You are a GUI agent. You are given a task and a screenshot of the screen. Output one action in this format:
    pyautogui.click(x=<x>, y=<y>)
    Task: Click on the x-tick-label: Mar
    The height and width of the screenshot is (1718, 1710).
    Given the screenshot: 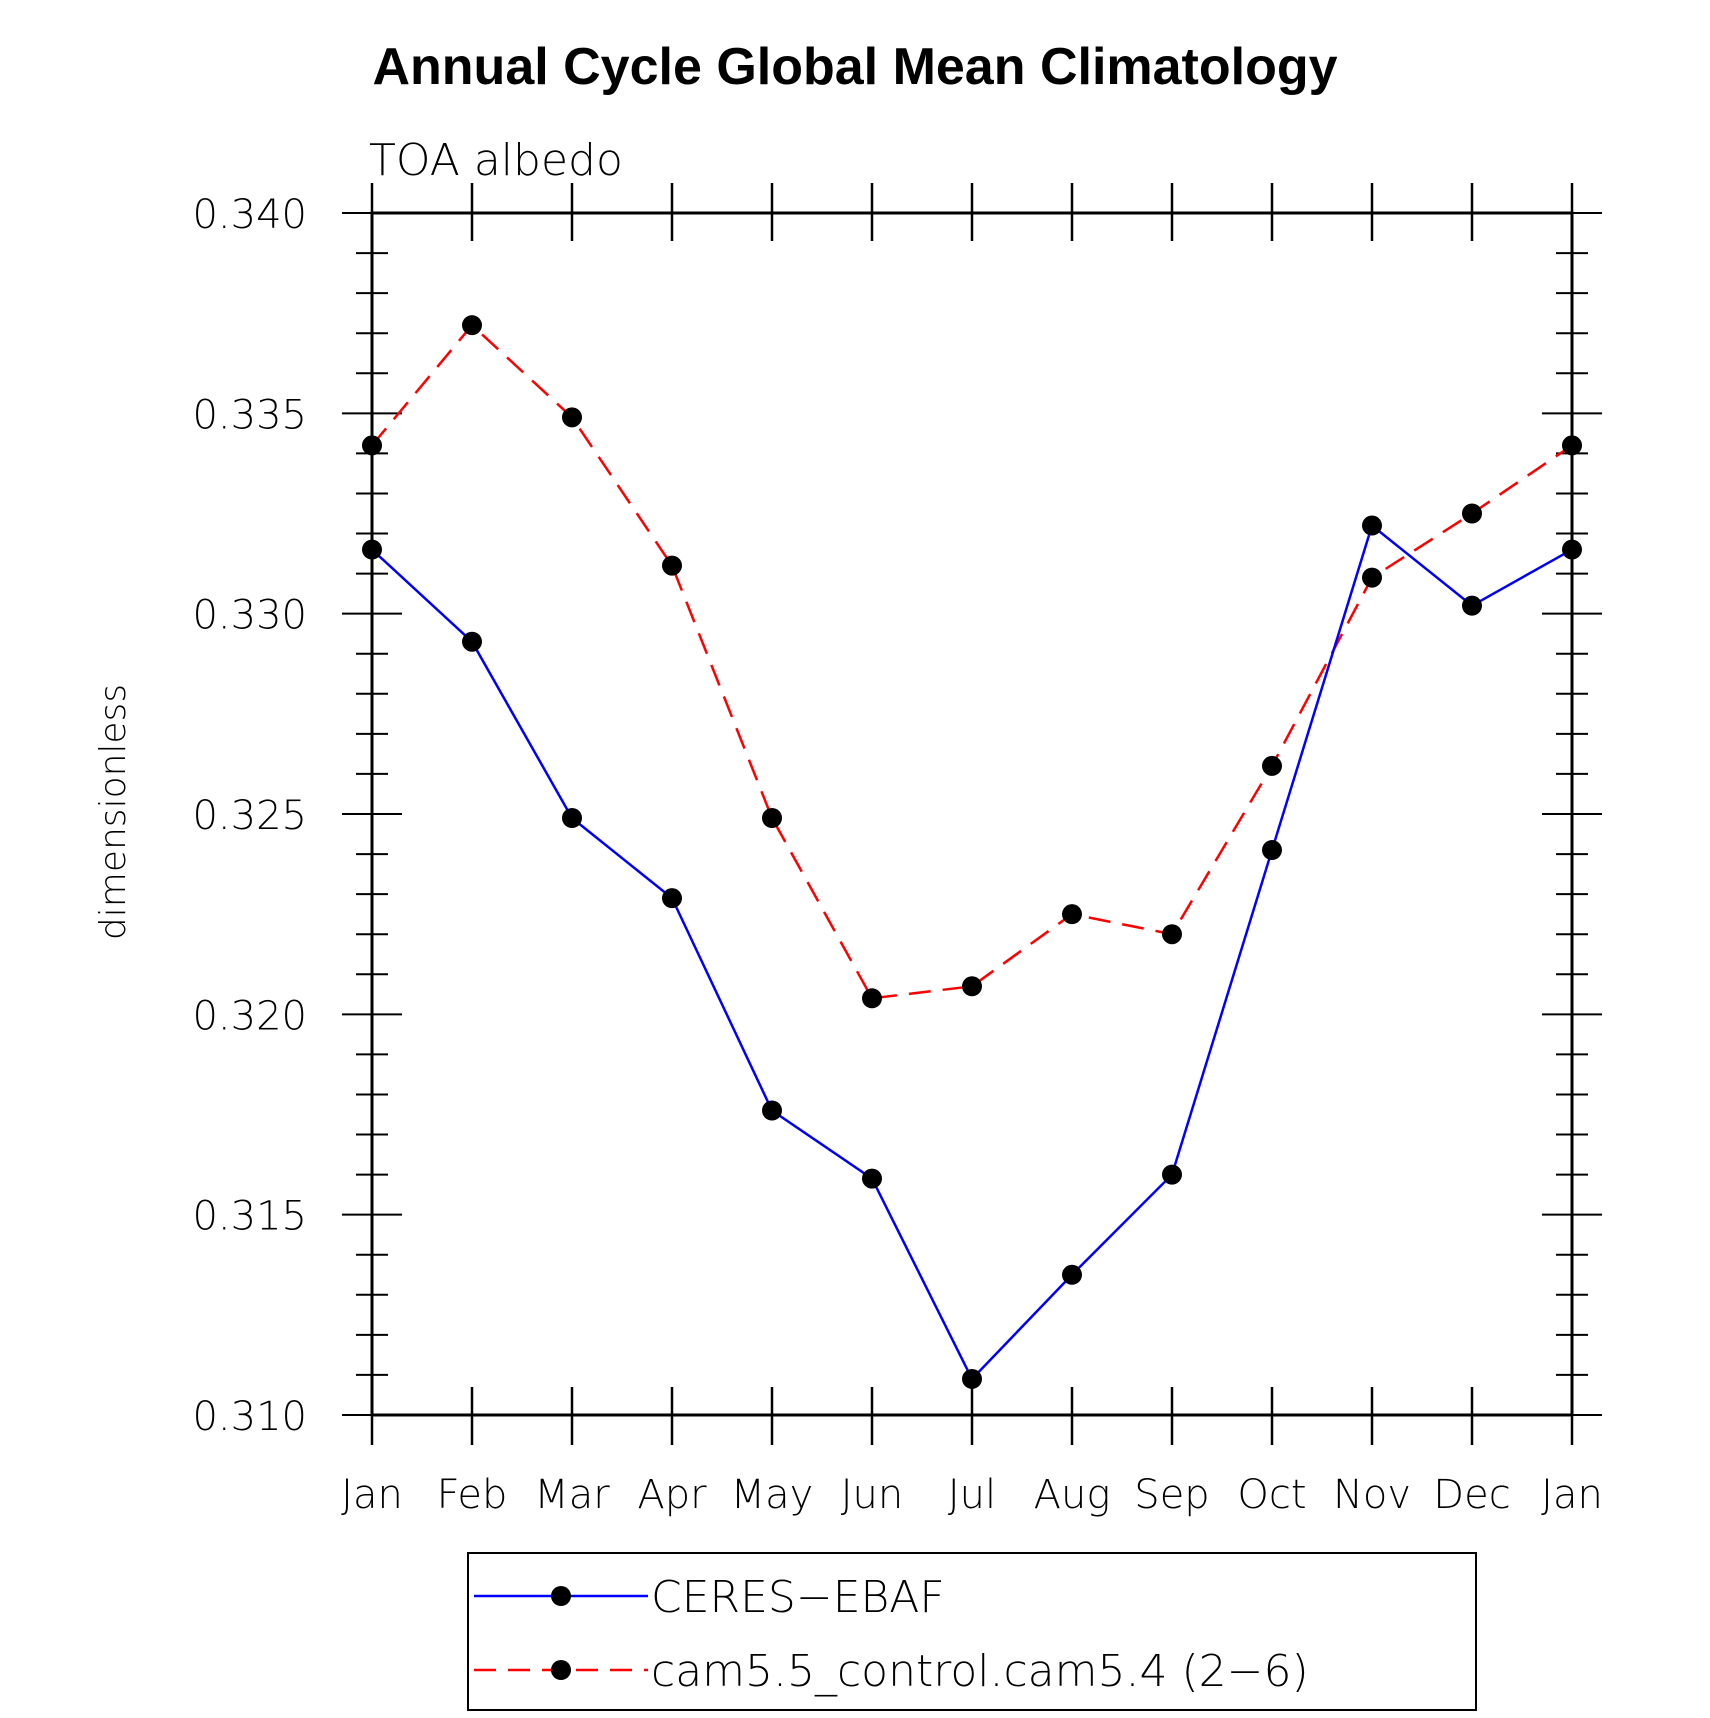 What is the action you would take?
    pyautogui.click(x=572, y=1495)
    